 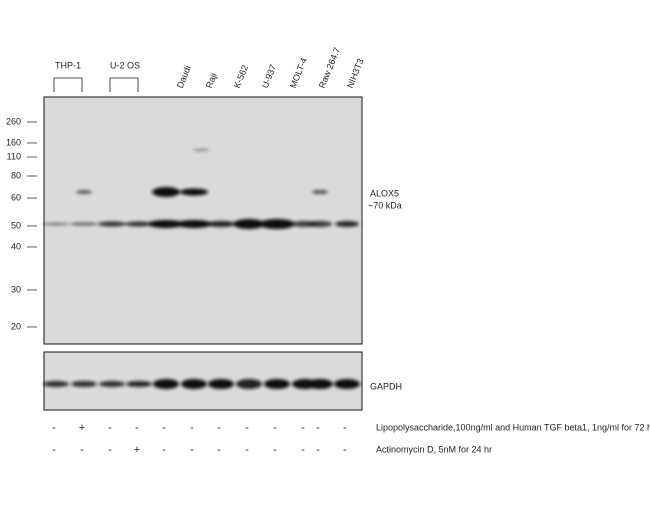 I want to click on target-label: ALOX5, so click(x=384, y=193).